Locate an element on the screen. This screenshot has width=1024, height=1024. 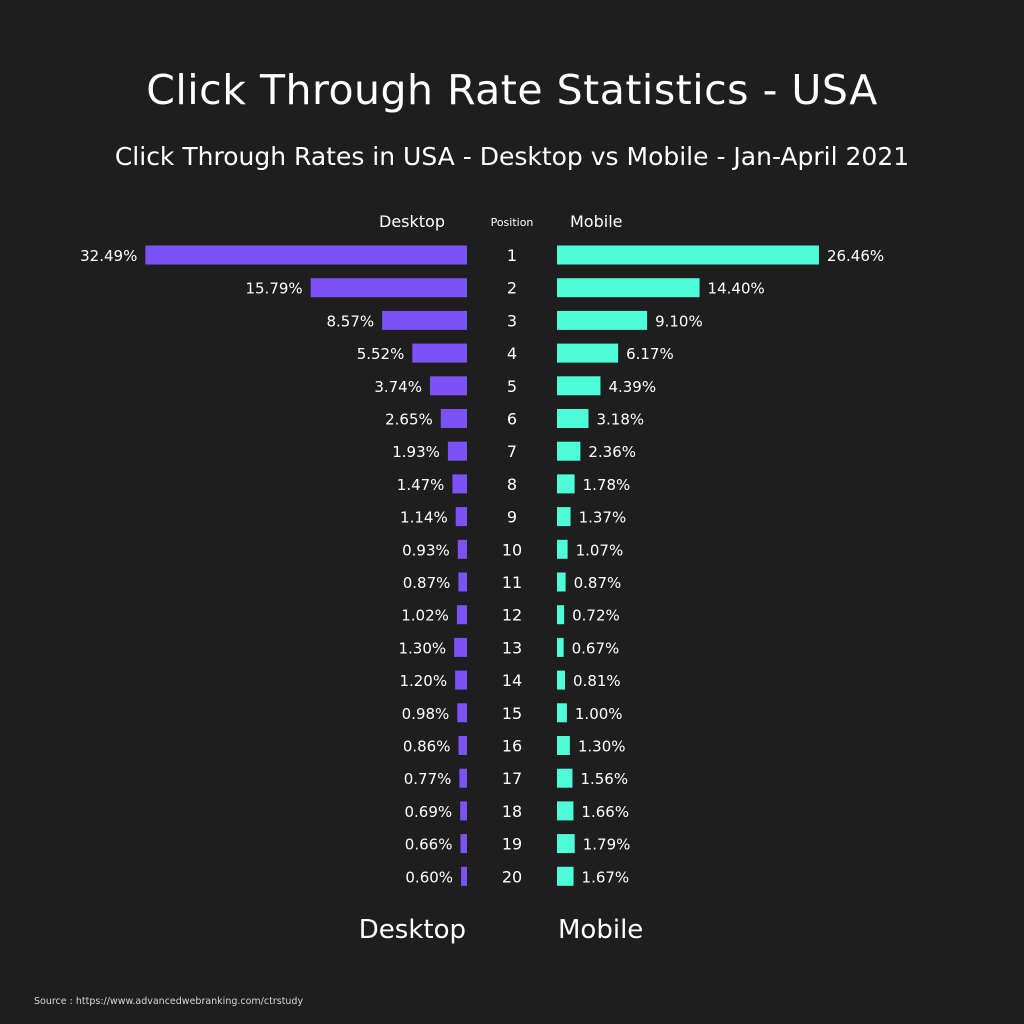
header-position-label: Position is located at coordinates (512, 222).